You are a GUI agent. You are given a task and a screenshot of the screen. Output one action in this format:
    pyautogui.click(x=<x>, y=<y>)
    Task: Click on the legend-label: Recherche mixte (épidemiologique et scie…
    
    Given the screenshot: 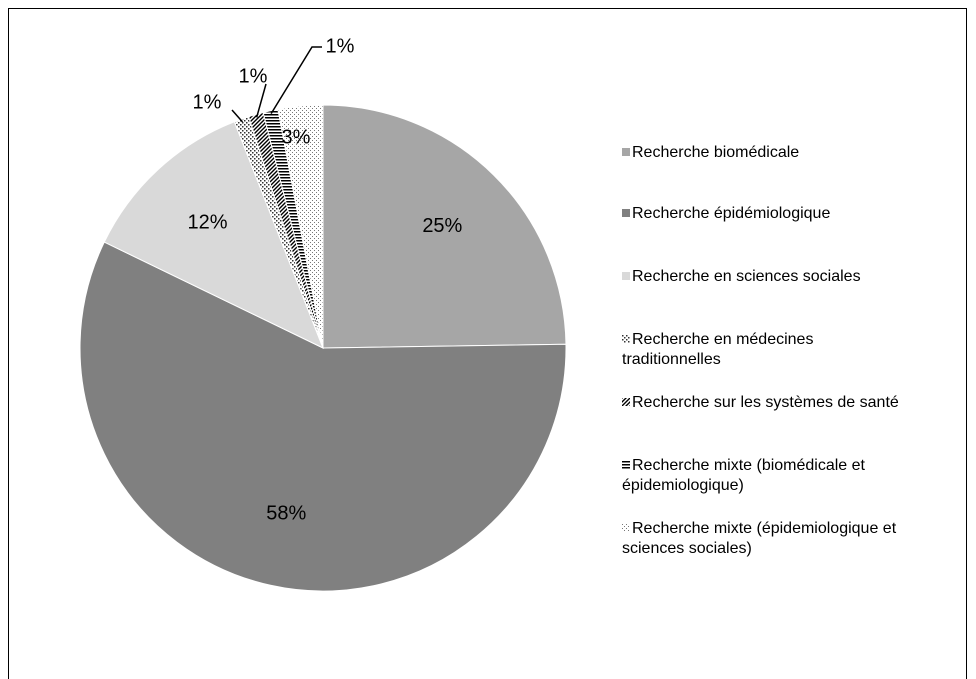 What is the action you would take?
    pyautogui.click(x=759, y=538)
    